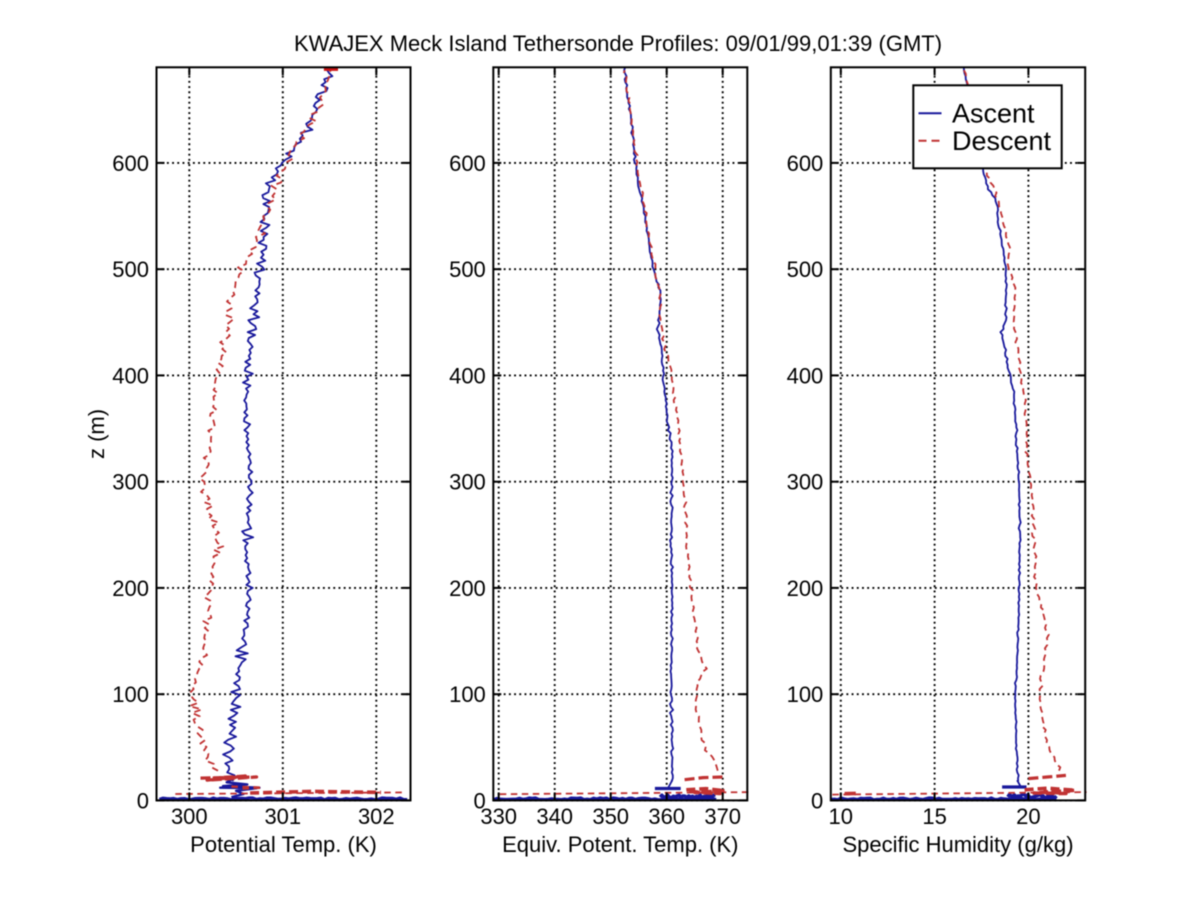  I want to click on svg-text: 360, so click(666, 816).